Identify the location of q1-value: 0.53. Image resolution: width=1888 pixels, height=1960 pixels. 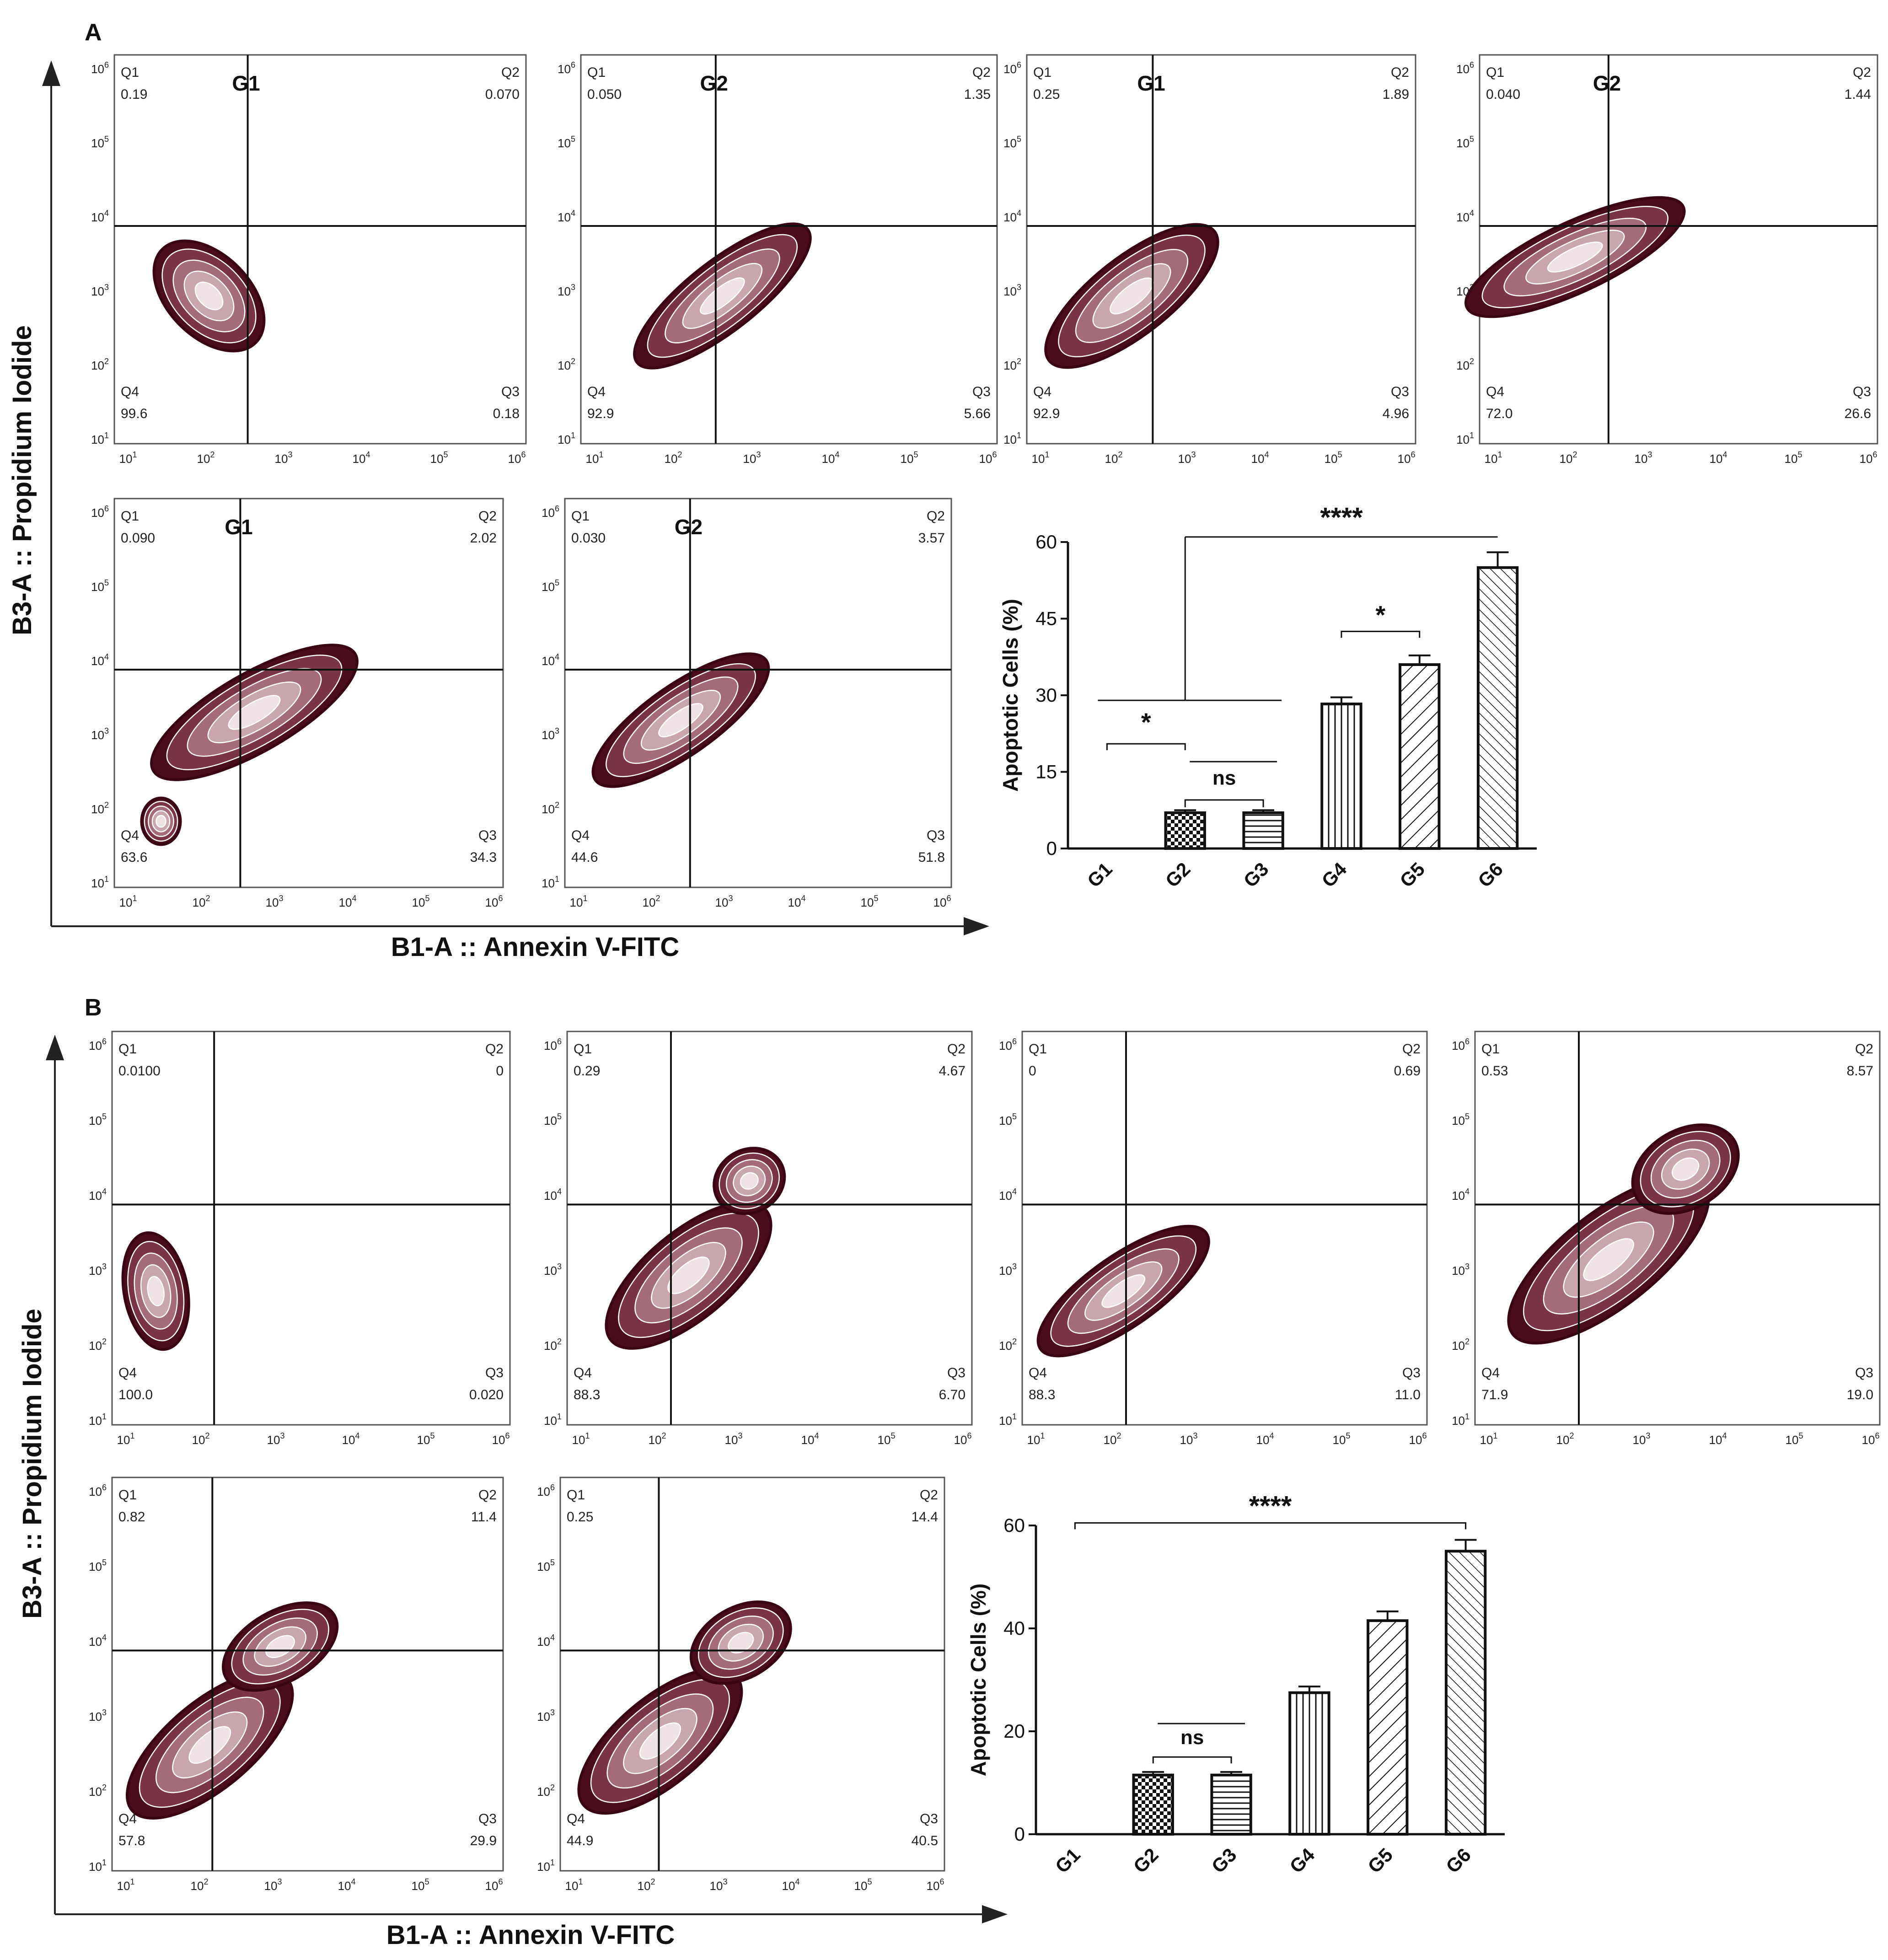
(1494, 1071).